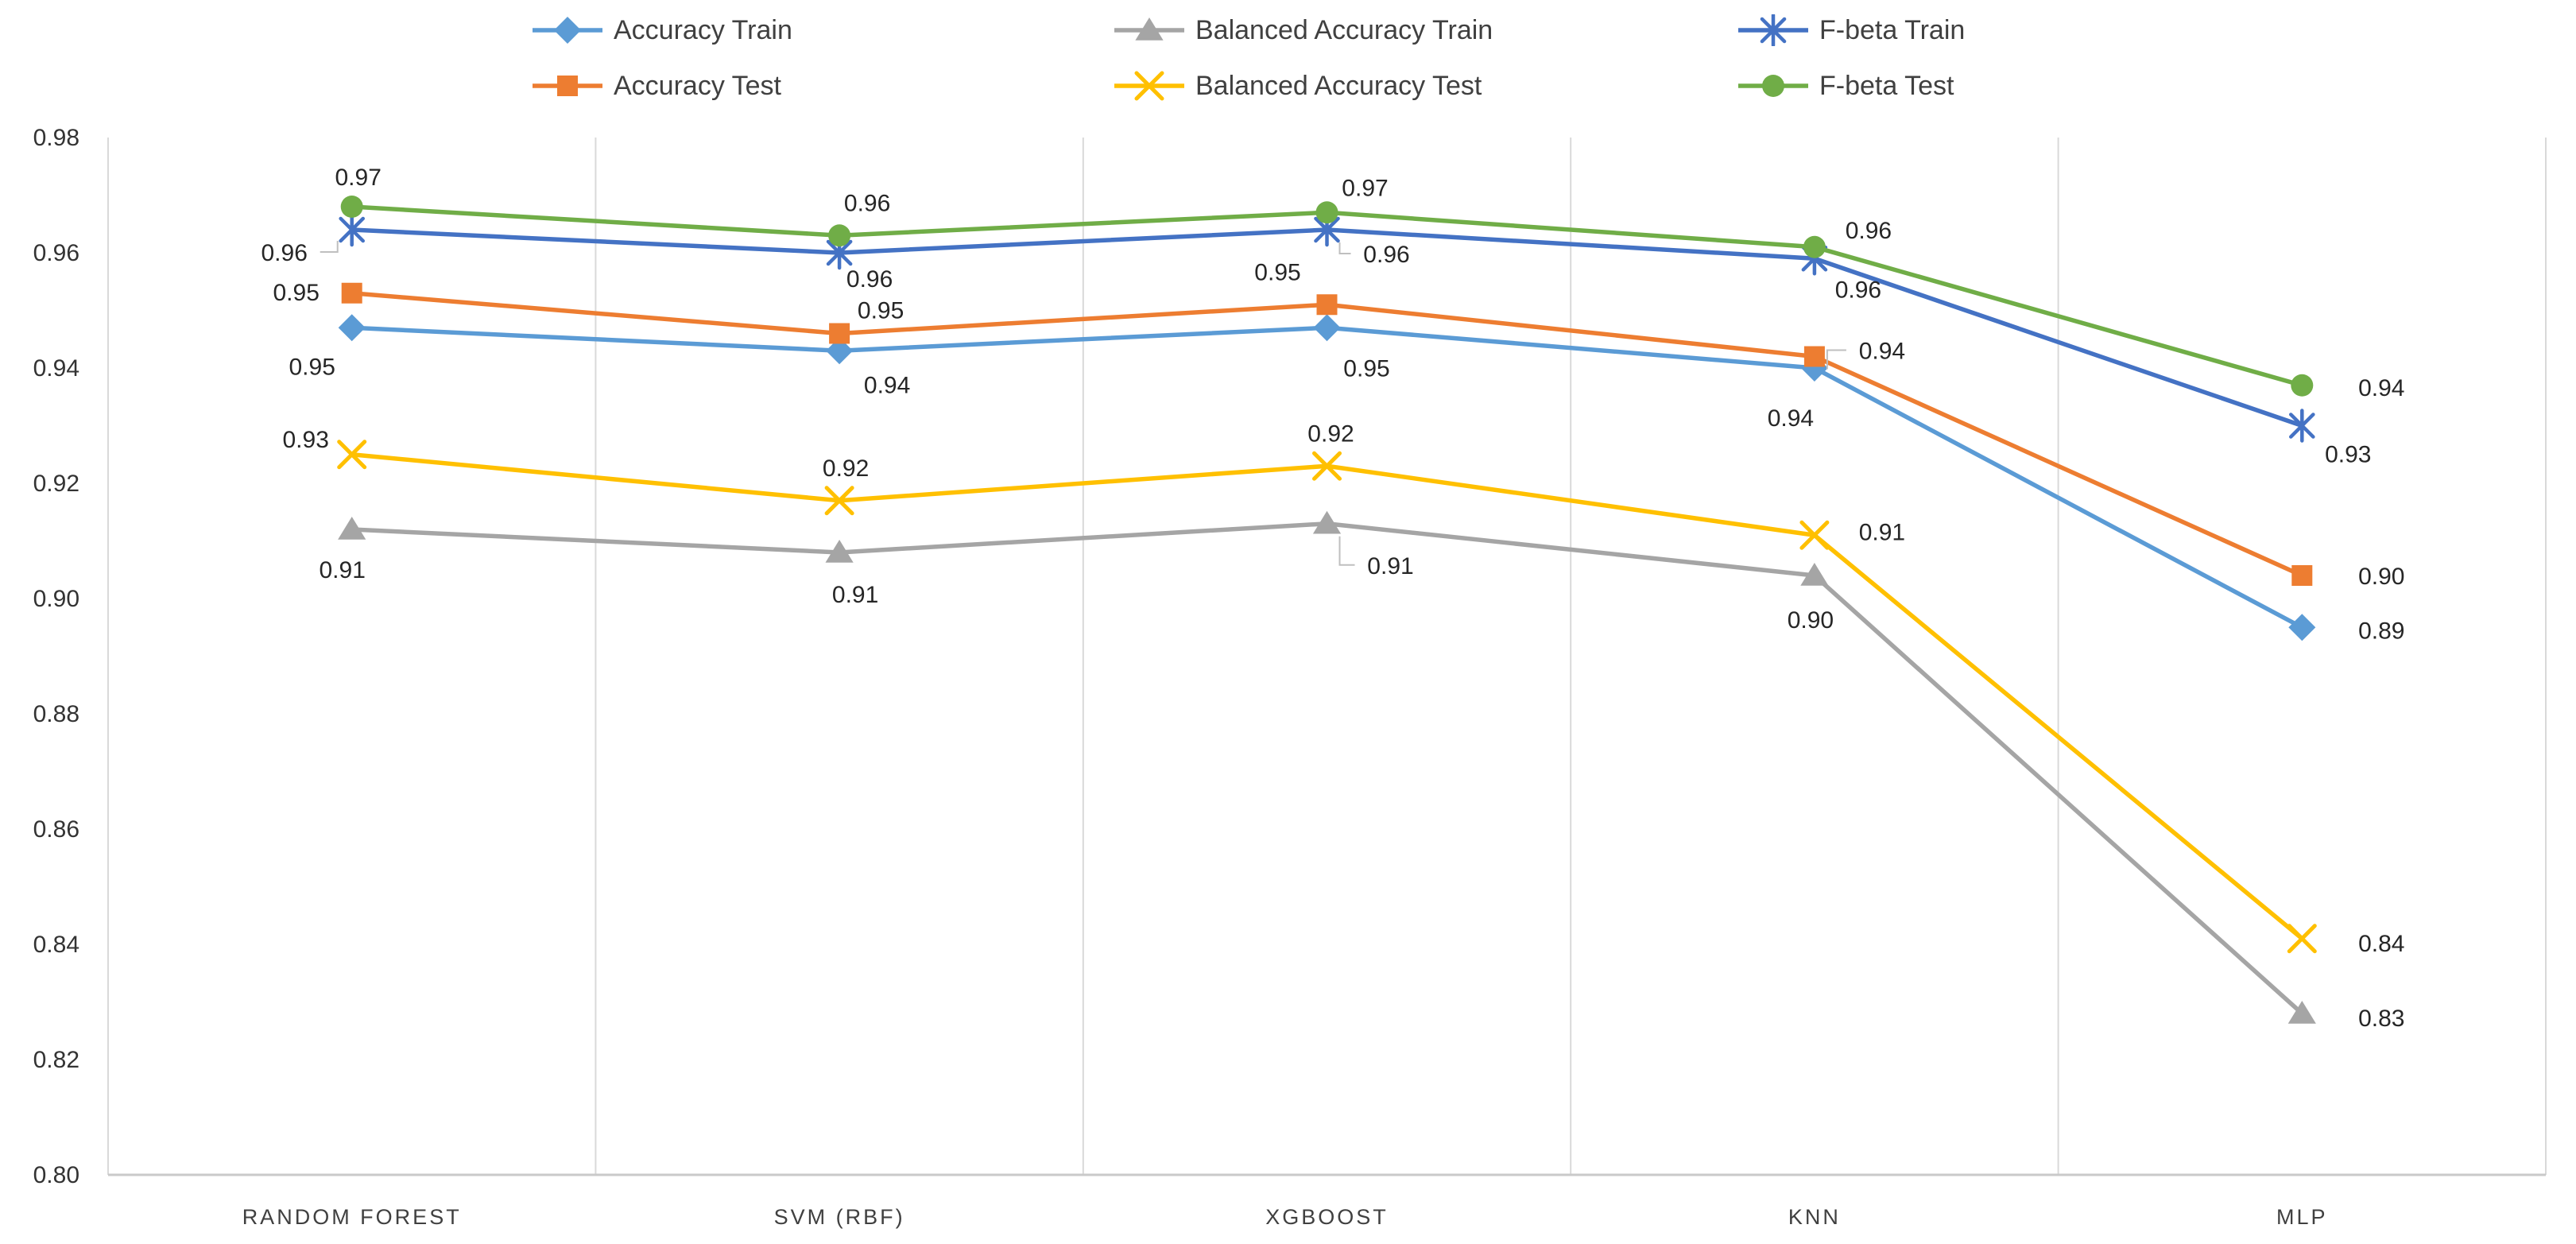  I want to click on y-tick-label: 0.82, so click(56, 1060).